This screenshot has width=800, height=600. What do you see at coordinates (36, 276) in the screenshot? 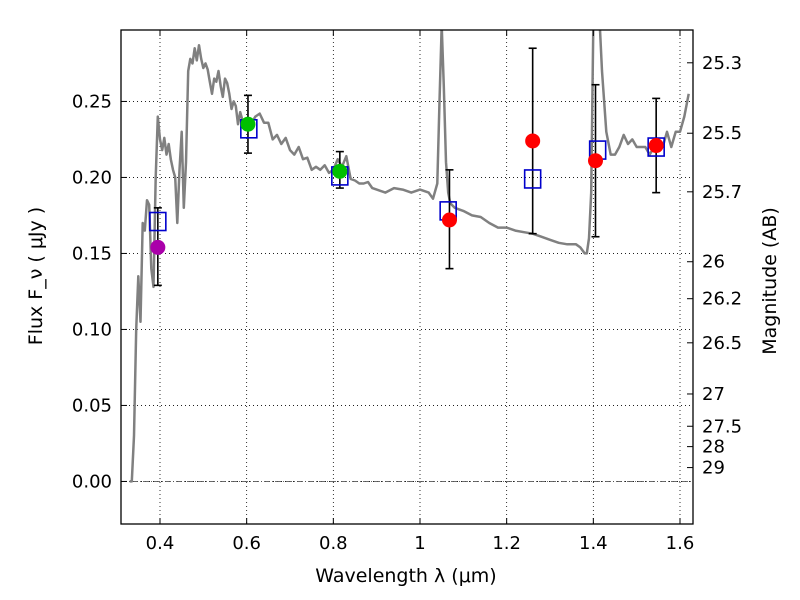
I see `y-axis-label: Flux F_ν ( μJy )` at bounding box center [36, 276].